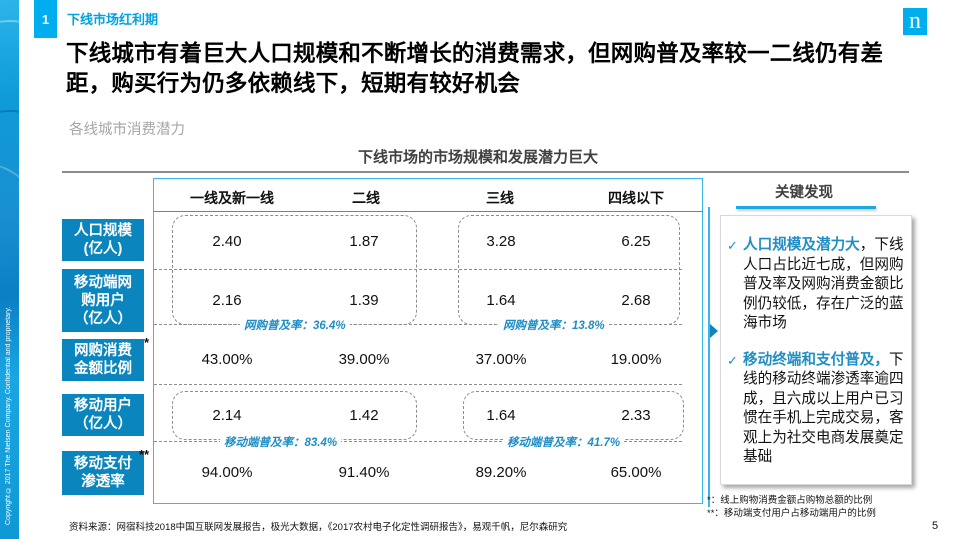 The image size is (959, 539). What do you see at coordinates (500, 198) in the screenshot?
I see `column-header-tier3: 三线` at bounding box center [500, 198].